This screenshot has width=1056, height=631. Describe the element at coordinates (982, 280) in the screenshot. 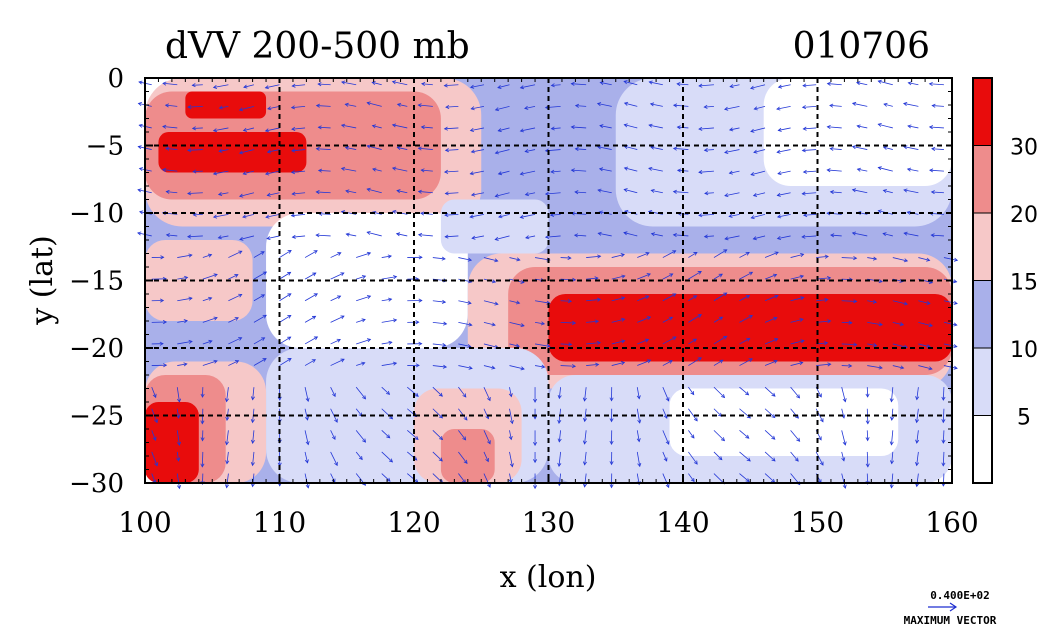

I see `colorbar-frame` at that location.